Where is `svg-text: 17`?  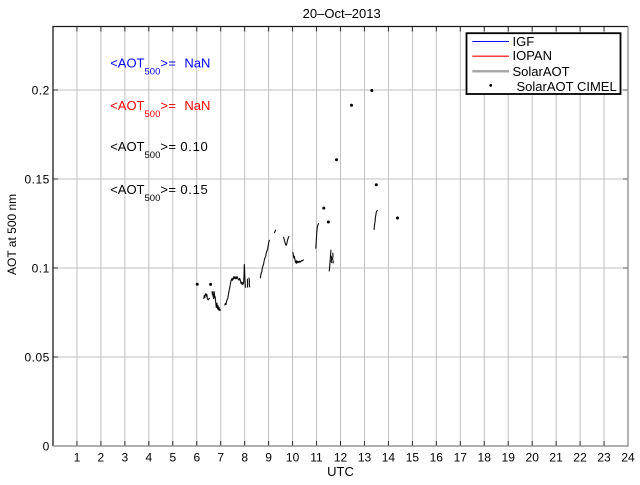
svg-text: 17 is located at coordinates (461, 458).